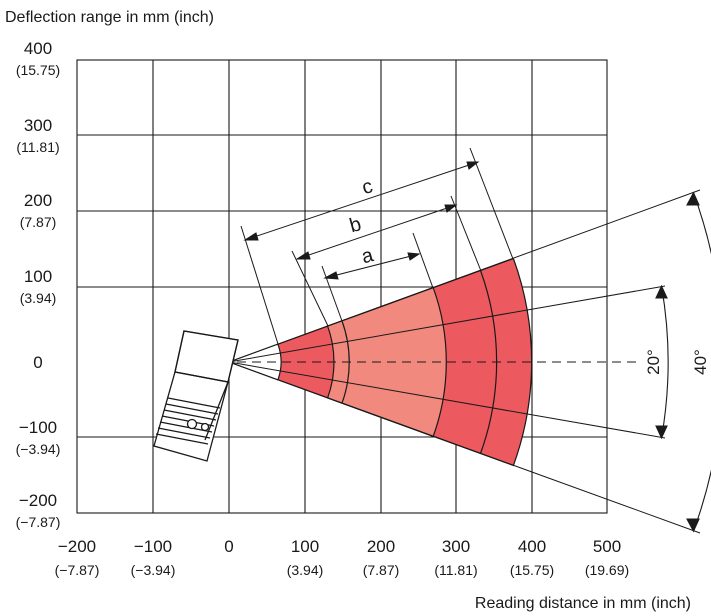 The width and height of the screenshot is (711, 616). What do you see at coordinates (661, 432) in the screenshot?
I see `arc-20-arrow-bottom` at bounding box center [661, 432].